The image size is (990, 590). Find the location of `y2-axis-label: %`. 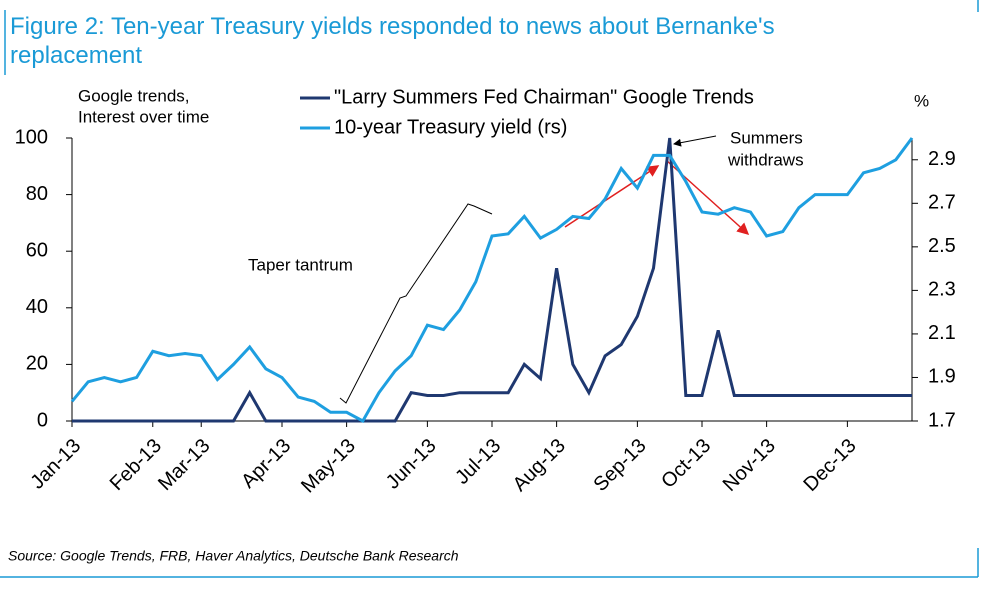

y2-axis-label: % is located at coordinates (921, 100).